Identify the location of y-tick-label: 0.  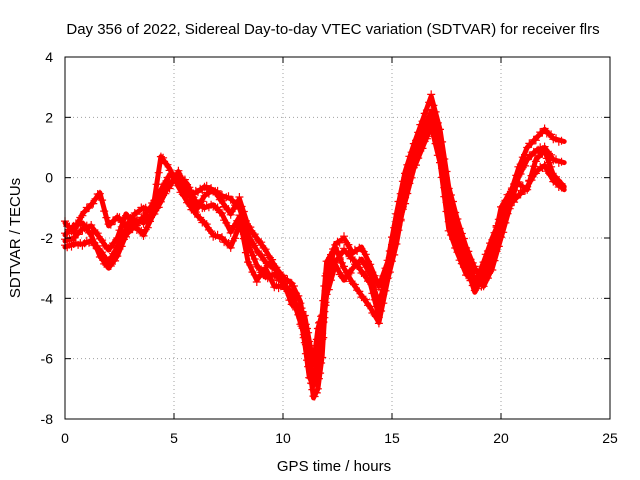
(49, 178).